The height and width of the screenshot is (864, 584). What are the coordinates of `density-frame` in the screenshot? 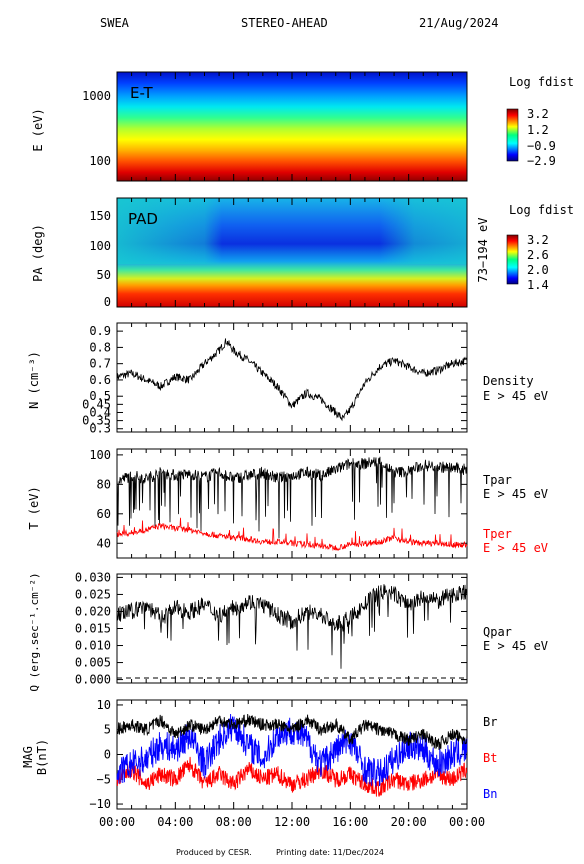 It's located at (292, 377).